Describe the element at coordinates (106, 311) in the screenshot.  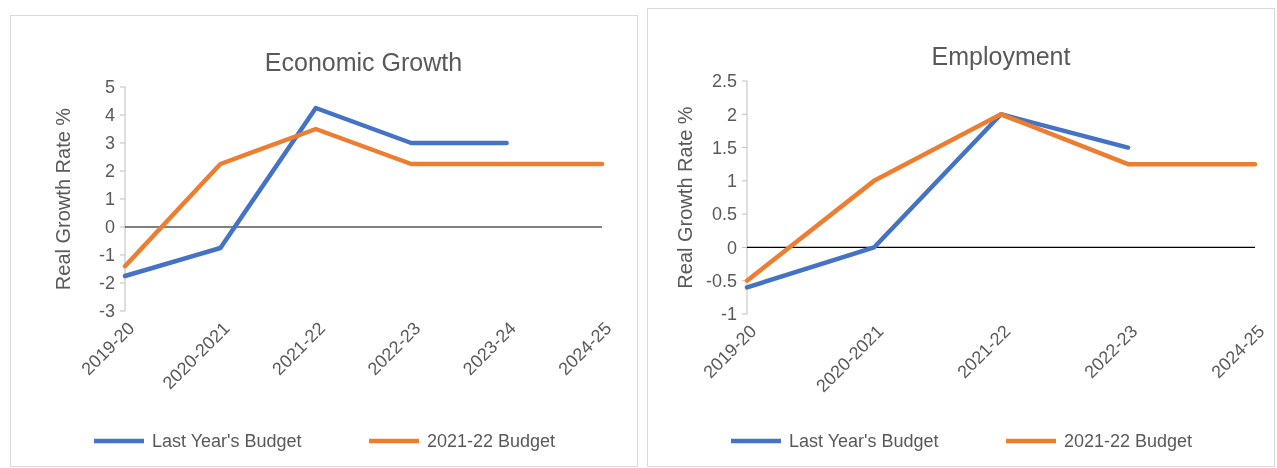
I see `y-tick-label: -3` at that location.